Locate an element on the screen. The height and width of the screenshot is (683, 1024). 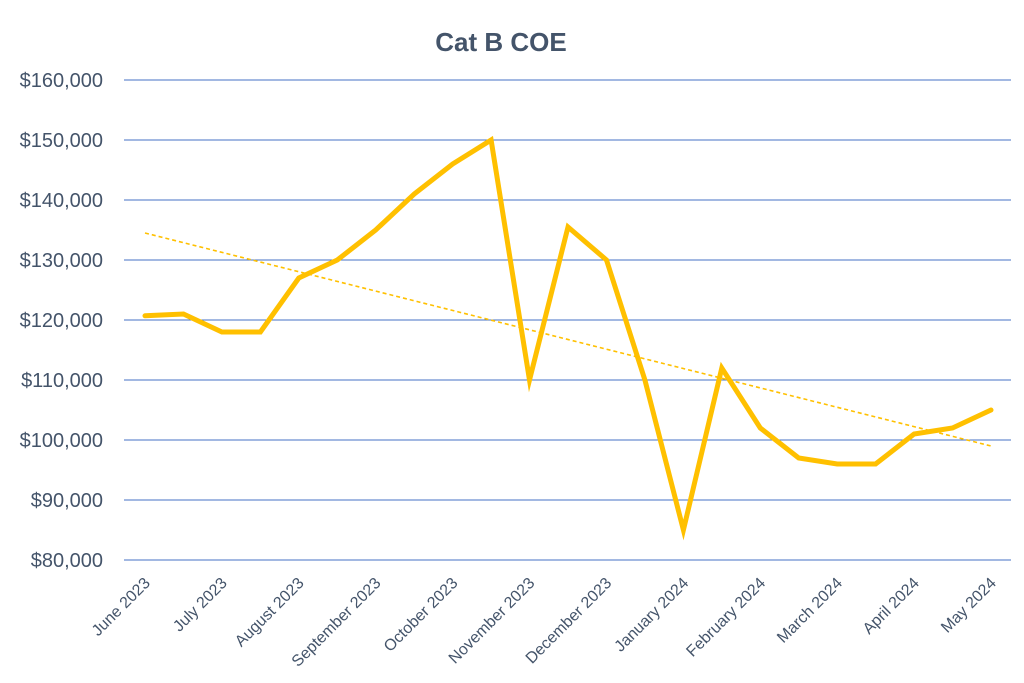
y-tick-label: $150,000 is located at coordinates (61, 141).